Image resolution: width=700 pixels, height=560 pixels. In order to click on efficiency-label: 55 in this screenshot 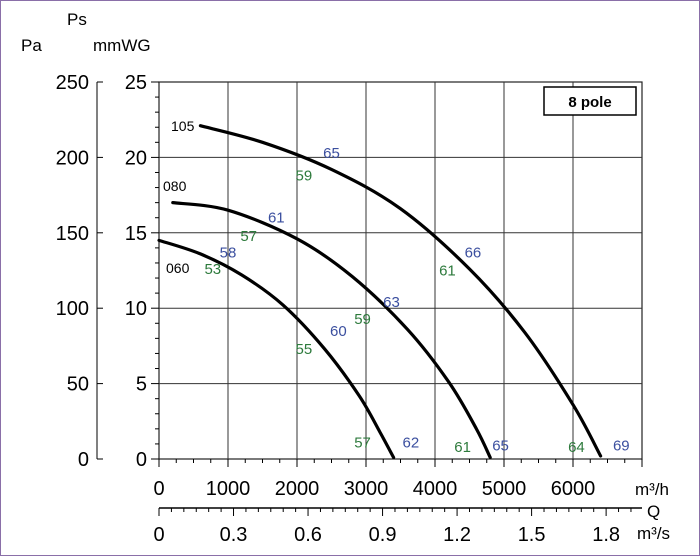, I will do `click(304, 349)`.